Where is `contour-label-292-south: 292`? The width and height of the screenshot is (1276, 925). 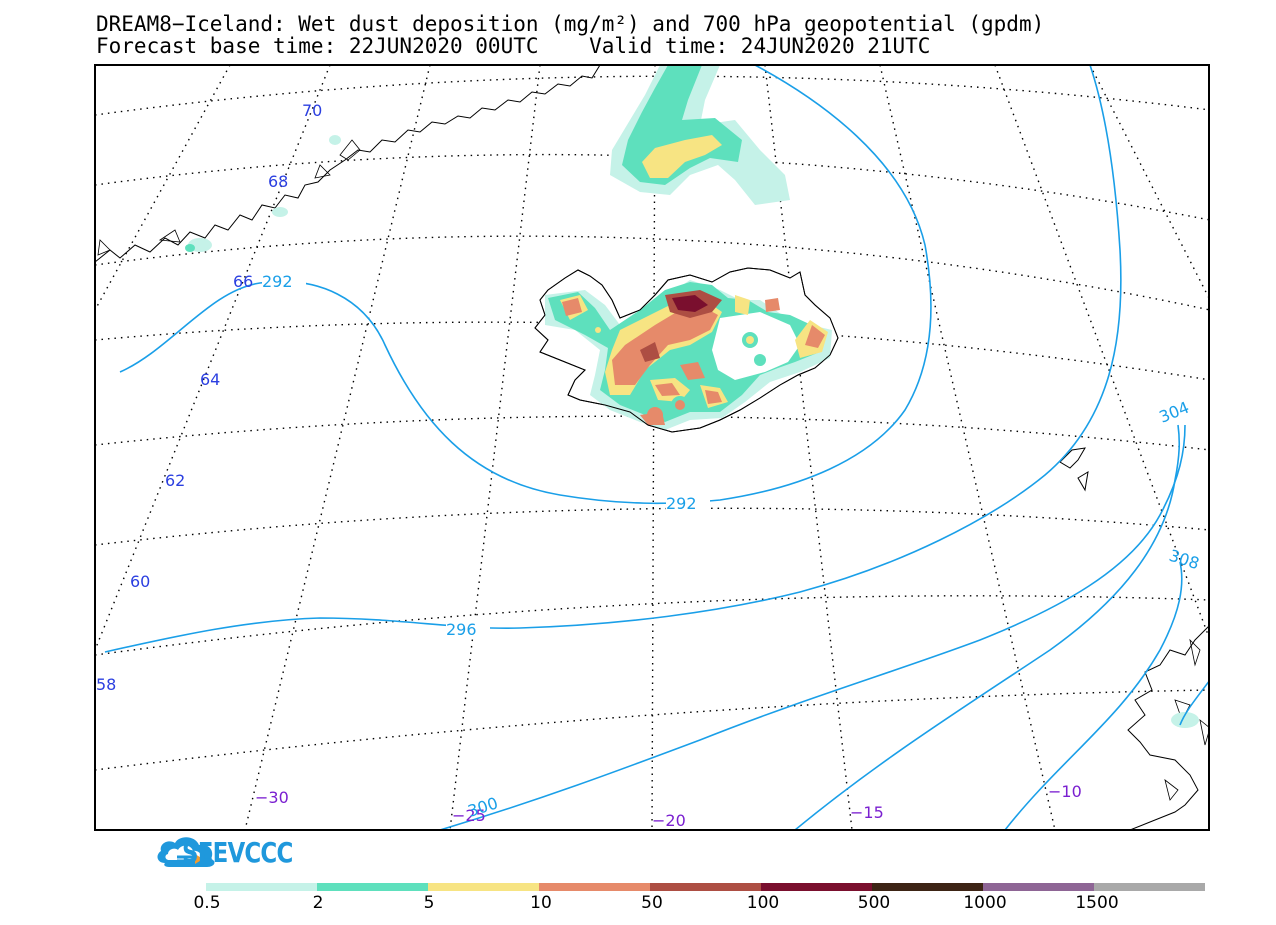
contour-label-292-south: 292 is located at coordinates (681, 503).